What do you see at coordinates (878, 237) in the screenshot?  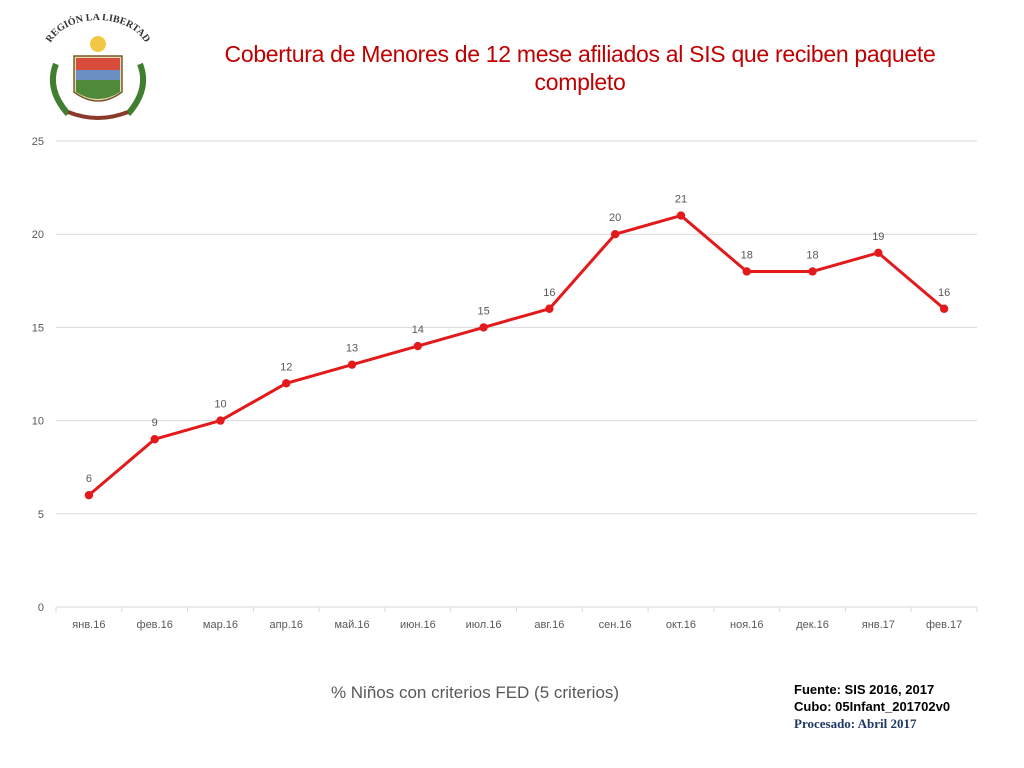 I see `data-label: 19` at bounding box center [878, 237].